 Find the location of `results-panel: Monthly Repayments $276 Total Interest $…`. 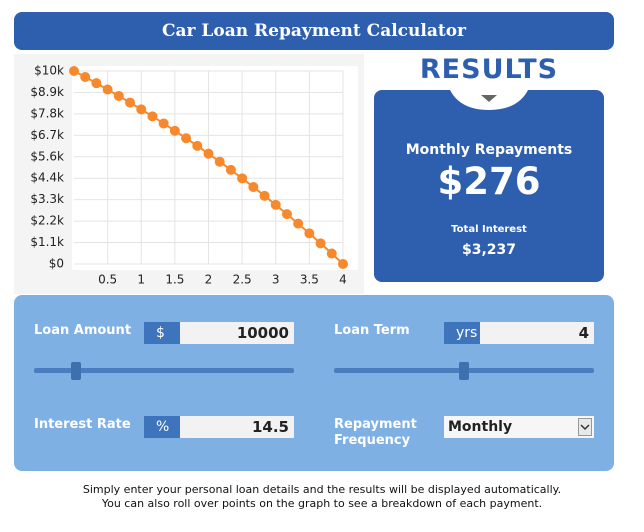

results-panel: Monthly Repayments $276 Total Interest $… is located at coordinates (489, 185).